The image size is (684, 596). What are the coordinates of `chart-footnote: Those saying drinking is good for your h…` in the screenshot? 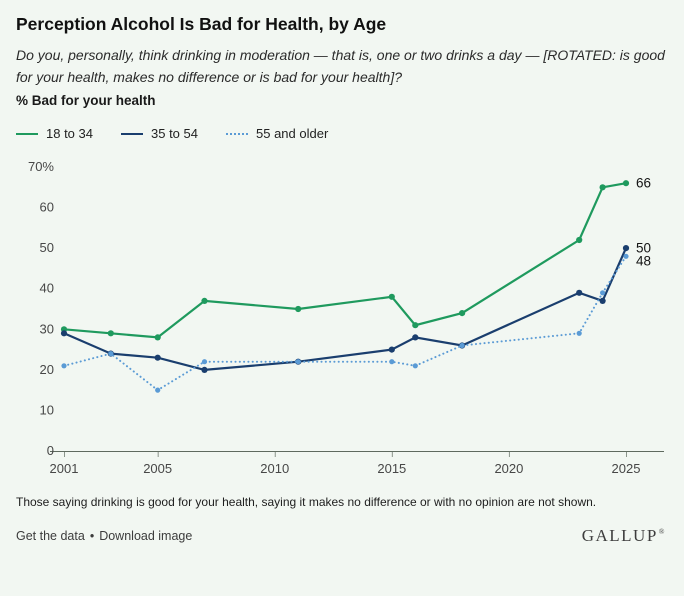 It's located at (306, 502).